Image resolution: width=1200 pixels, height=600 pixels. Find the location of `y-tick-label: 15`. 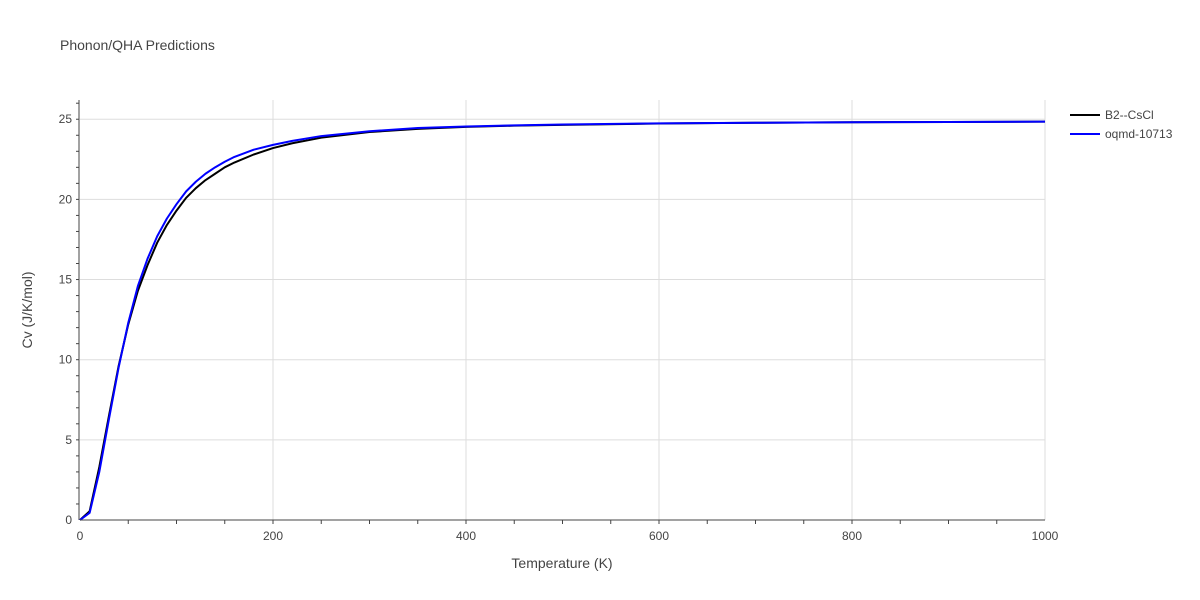

y-tick-label: 15 is located at coordinates (66, 280).